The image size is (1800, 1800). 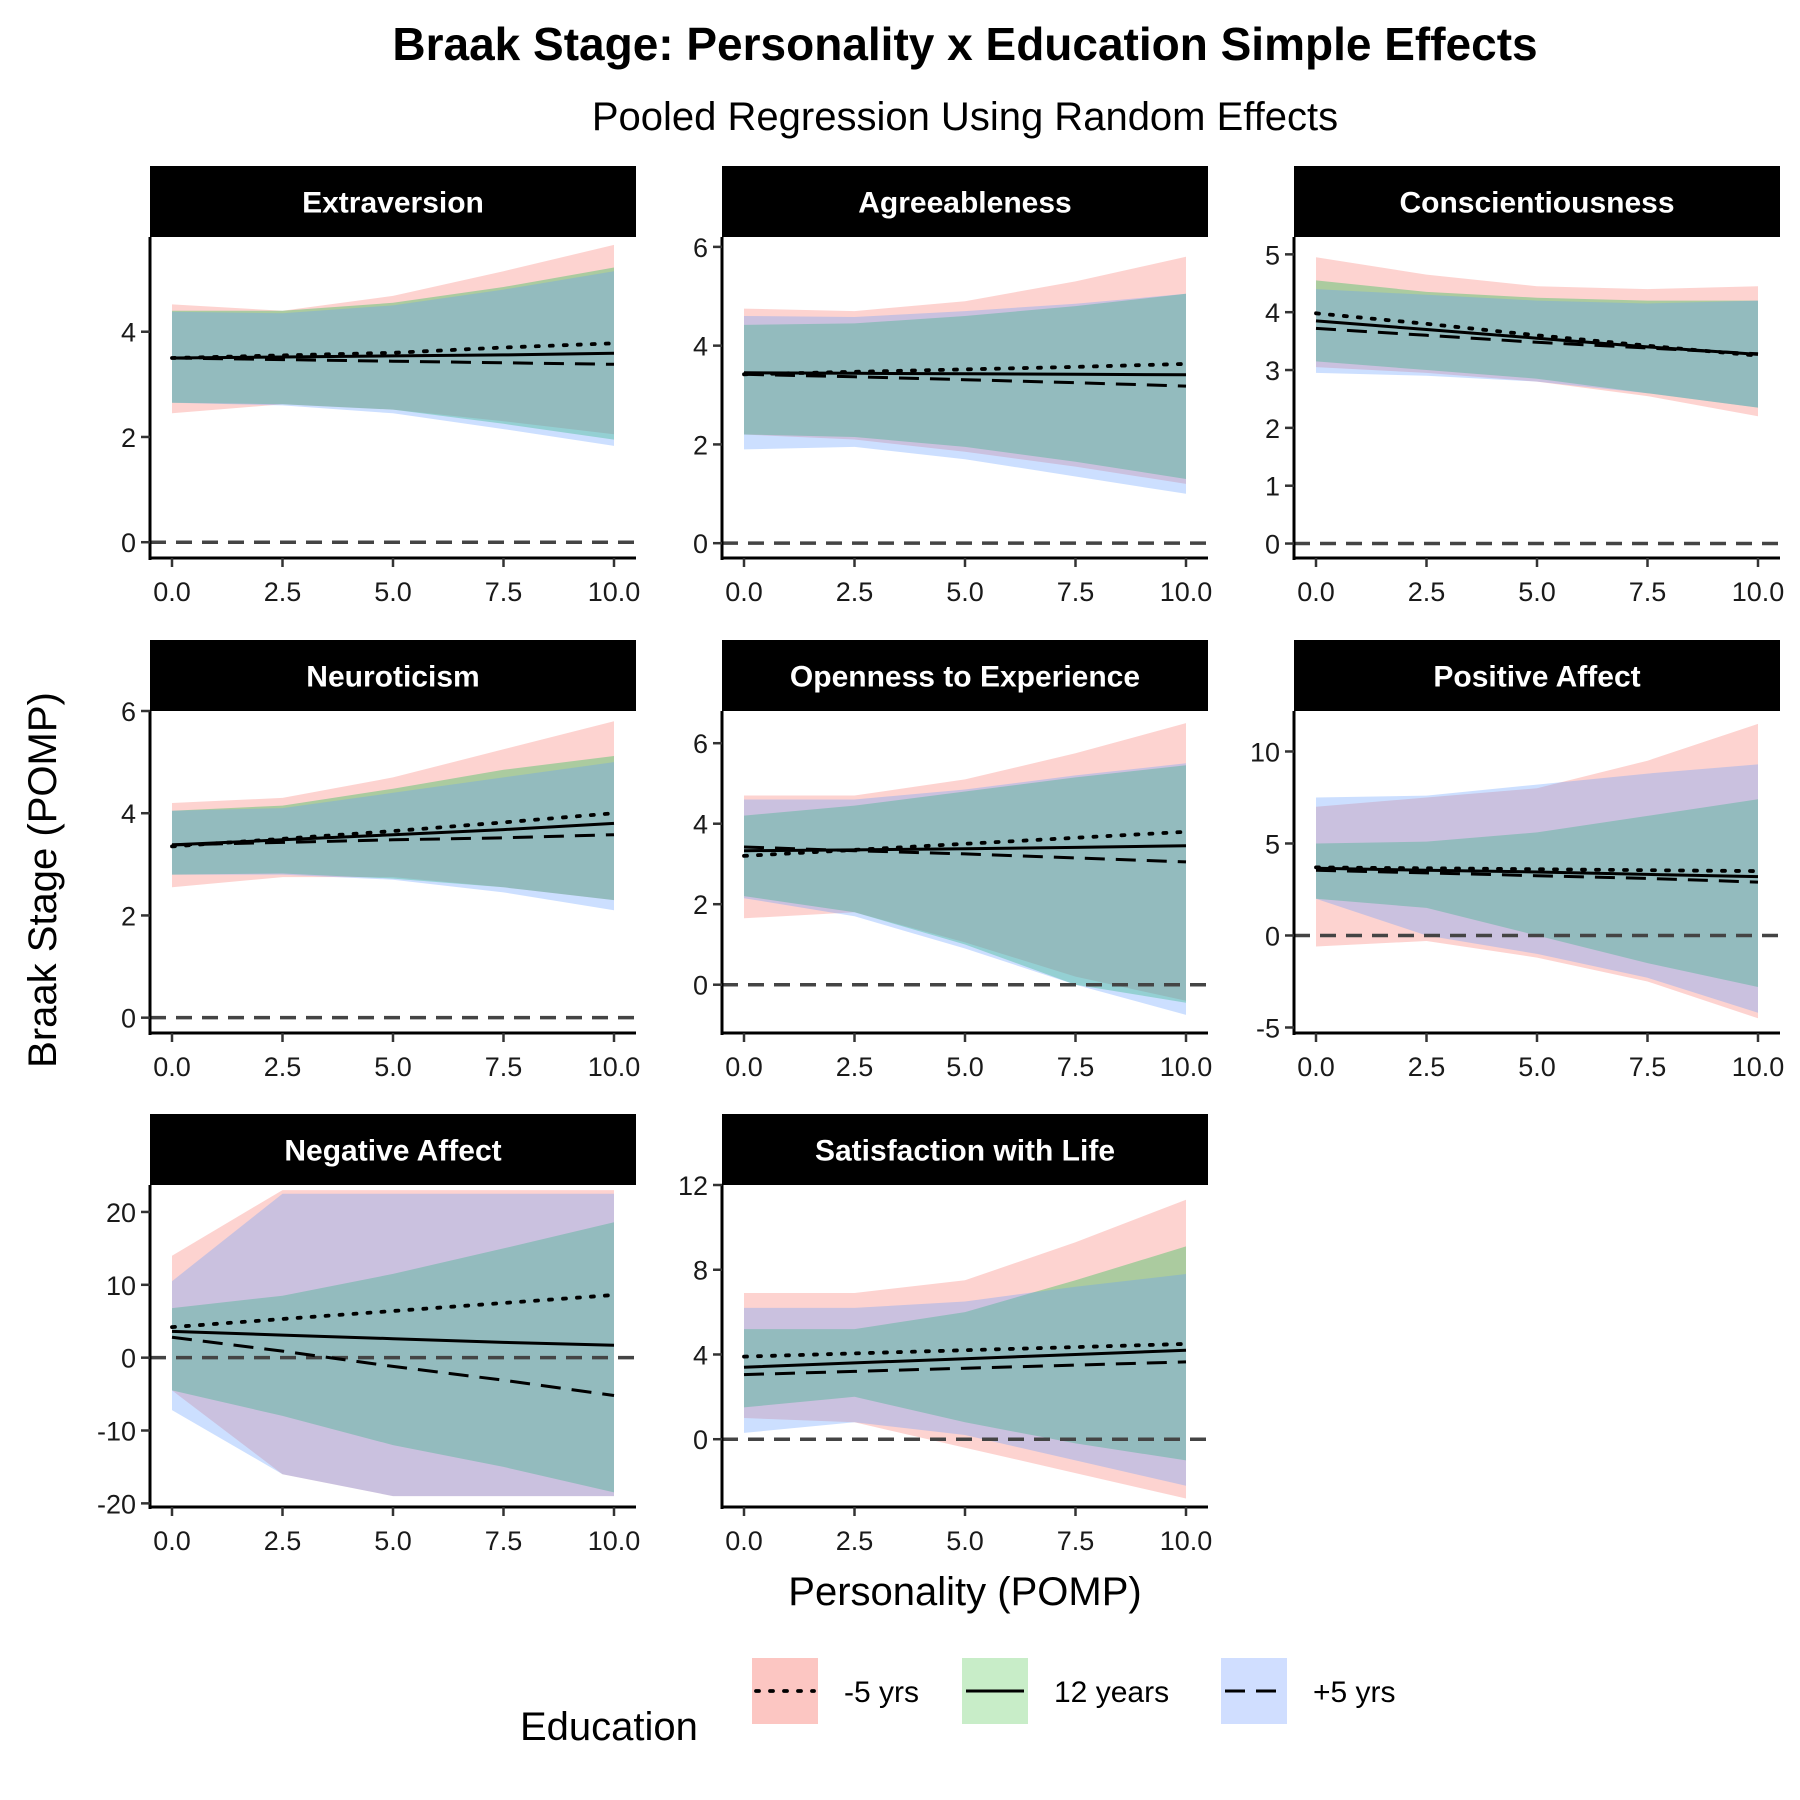 I want to click on strip-label: Positive Affect, so click(x=1536, y=677).